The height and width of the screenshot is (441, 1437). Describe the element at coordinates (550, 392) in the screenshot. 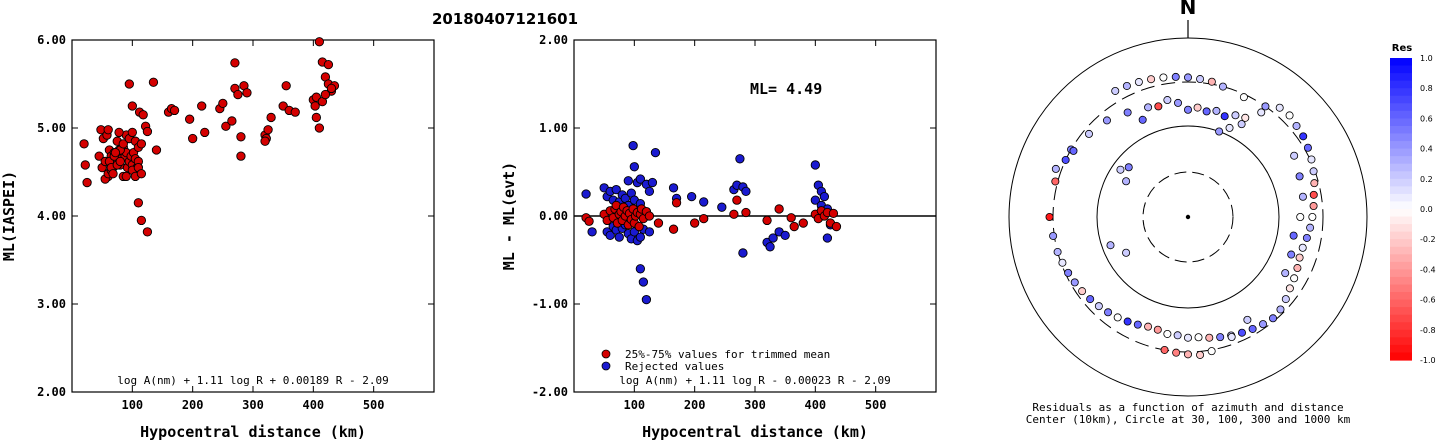

I see `y-tick-label: -2.00` at that location.